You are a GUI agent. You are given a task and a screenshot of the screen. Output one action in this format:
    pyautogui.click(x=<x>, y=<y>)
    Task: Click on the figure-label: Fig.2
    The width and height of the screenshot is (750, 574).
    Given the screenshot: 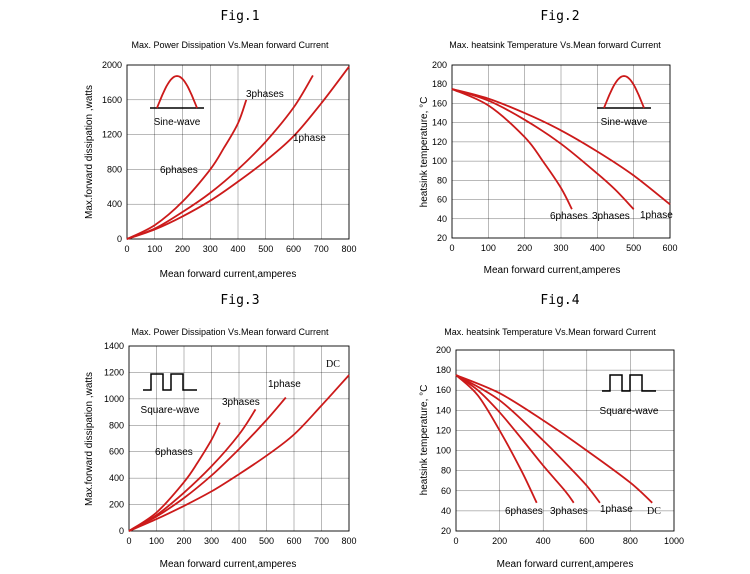 What is the action you would take?
    pyautogui.click(x=559, y=16)
    